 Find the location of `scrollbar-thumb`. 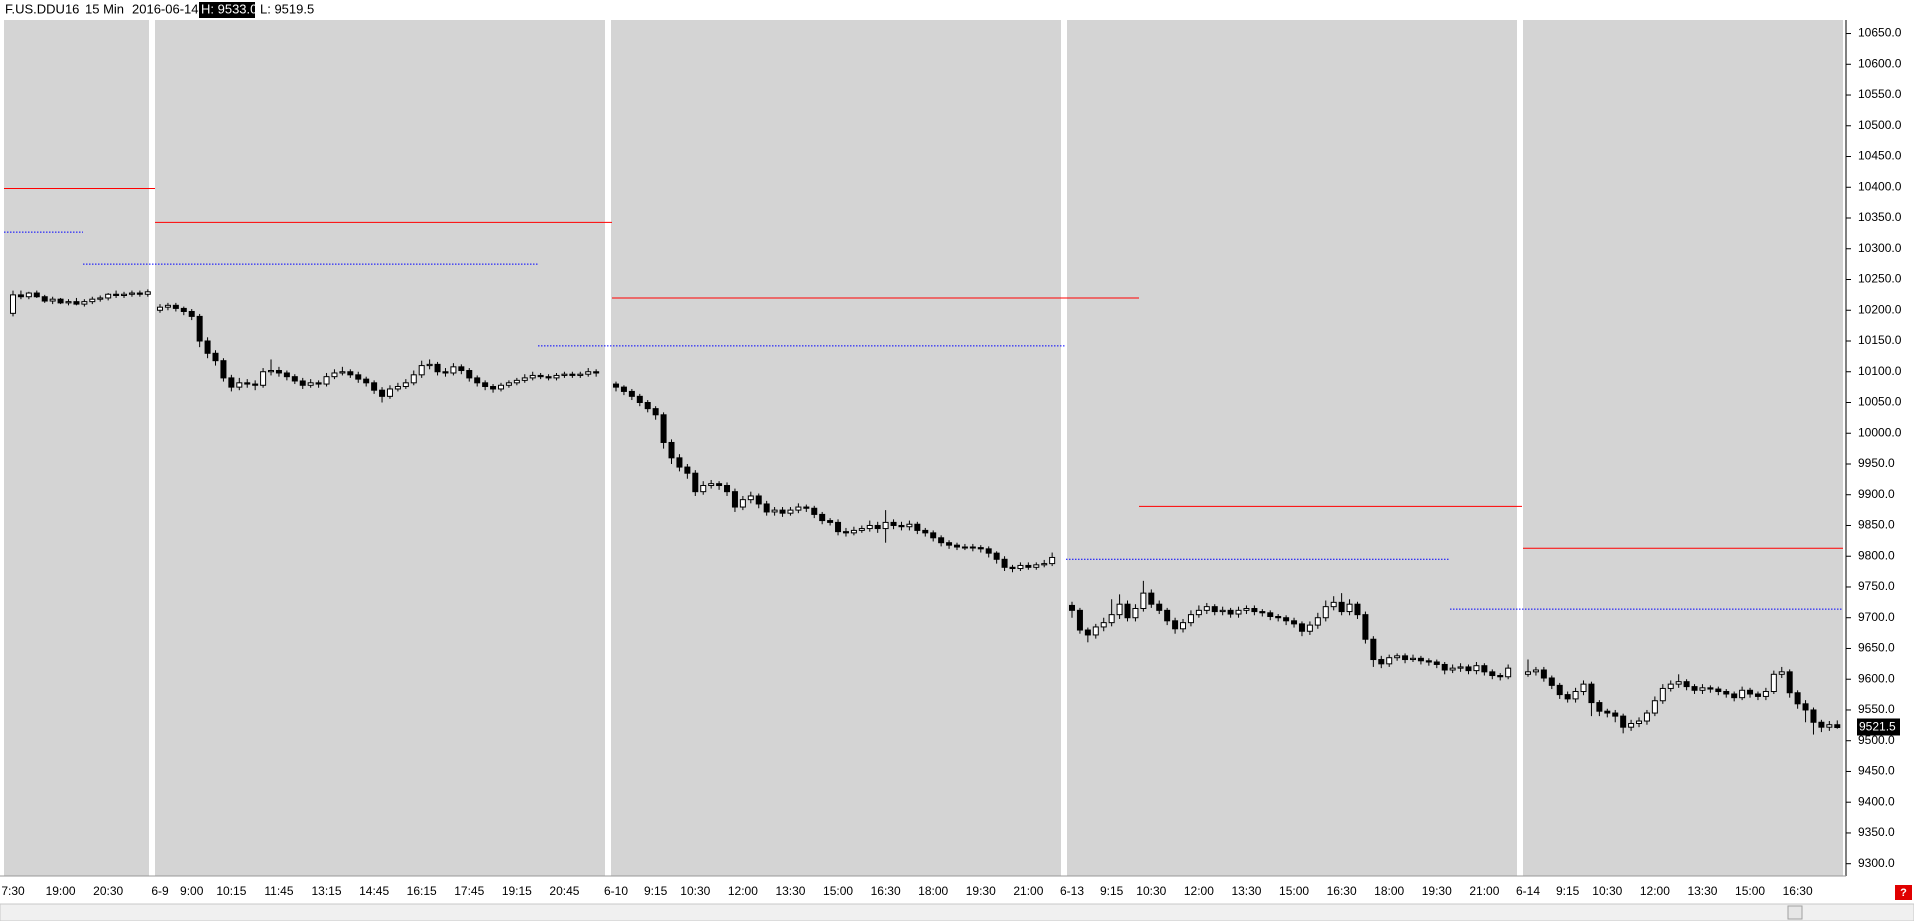

scrollbar-thumb is located at coordinates (1795, 912).